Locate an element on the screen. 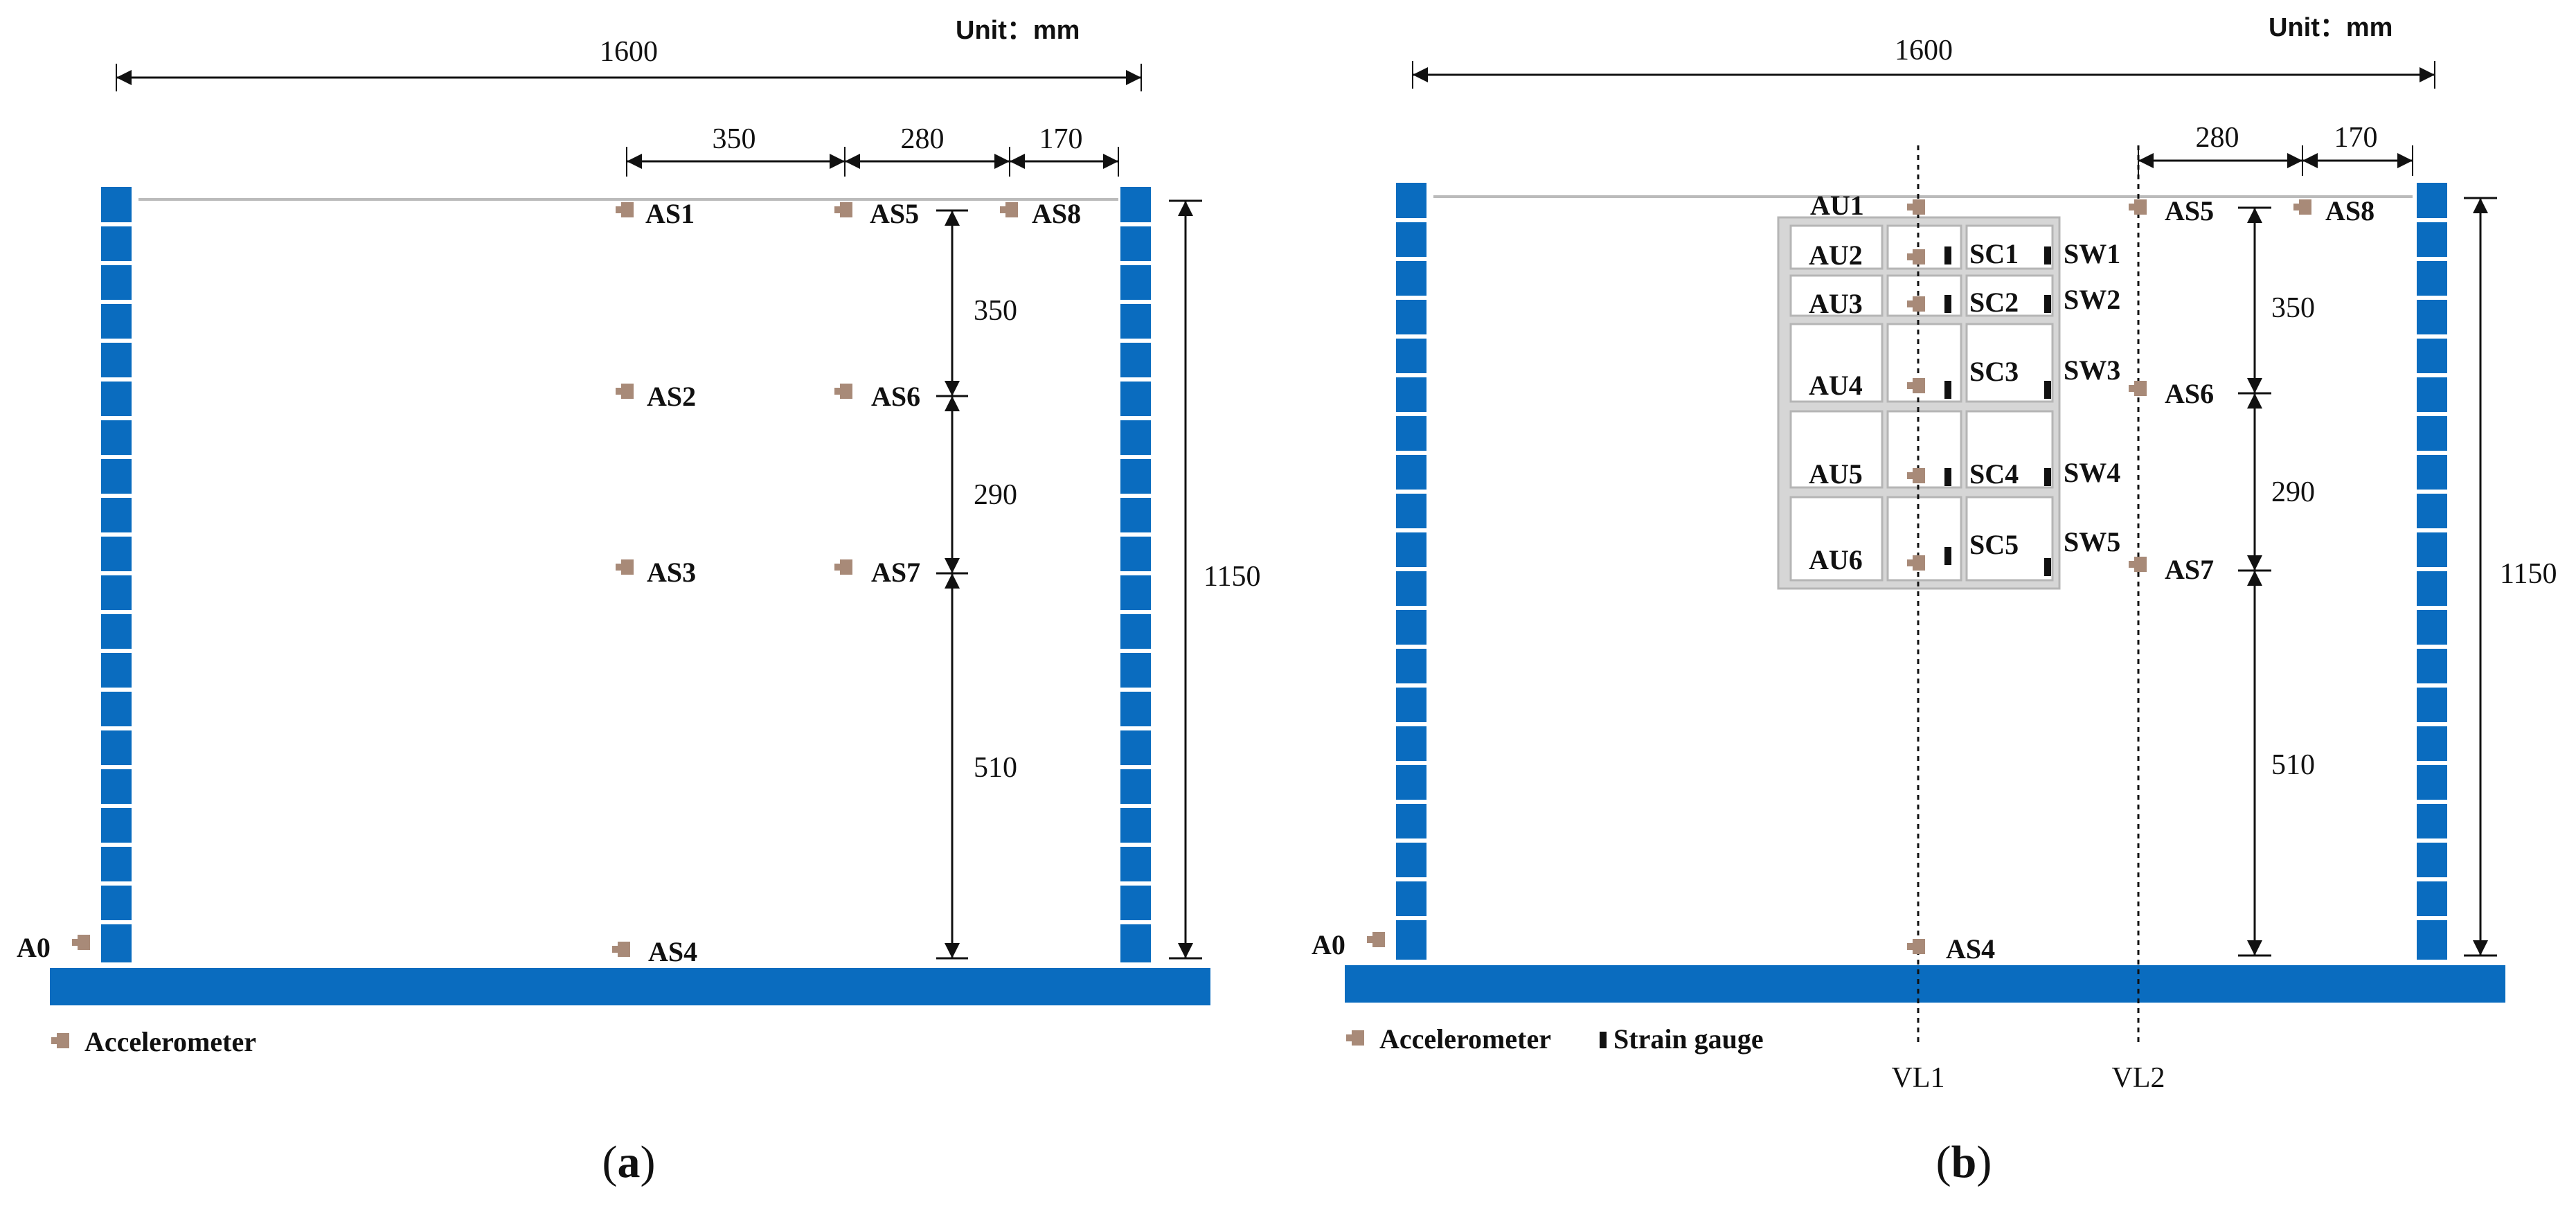 The height and width of the screenshot is (1211, 2576). strain-gauge-icon-sw5 is located at coordinates (2047, 567).